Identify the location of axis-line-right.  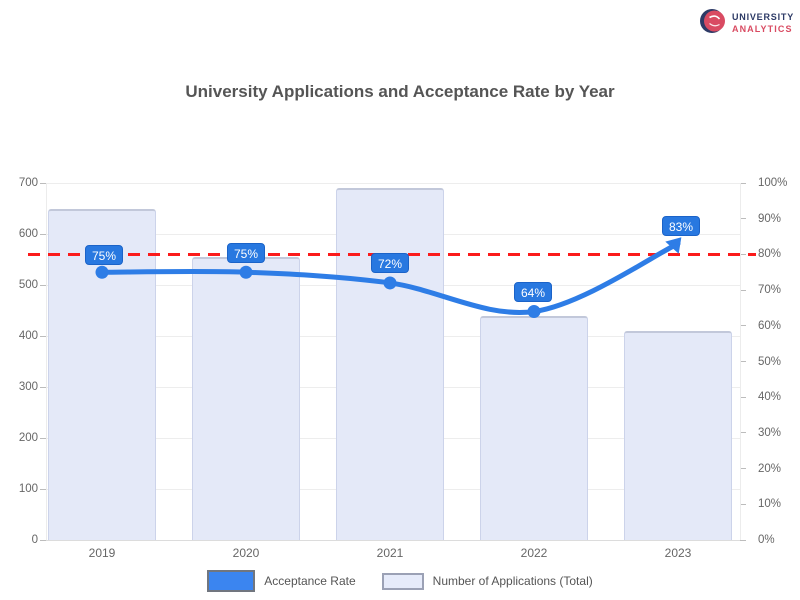
(740, 361).